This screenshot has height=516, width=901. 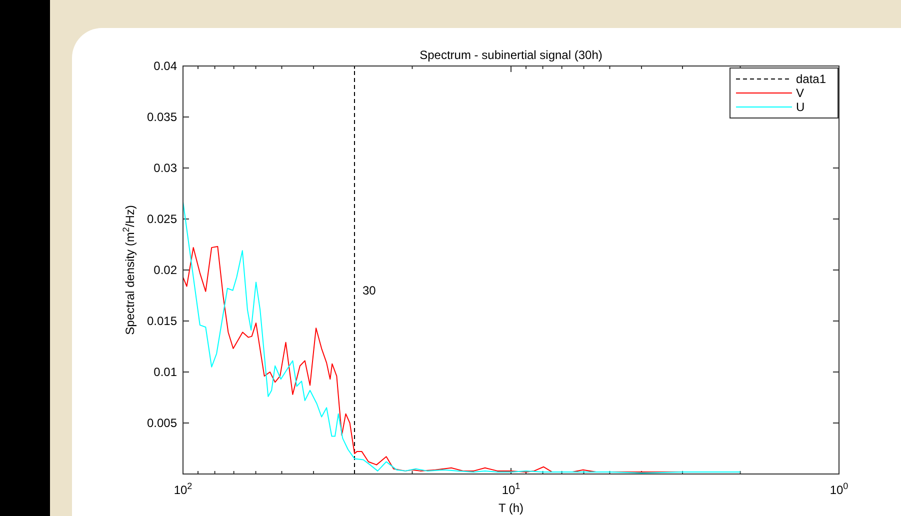 What do you see at coordinates (162, 321) in the screenshot?
I see `y-tick-label: 0.015` at bounding box center [162, 321].